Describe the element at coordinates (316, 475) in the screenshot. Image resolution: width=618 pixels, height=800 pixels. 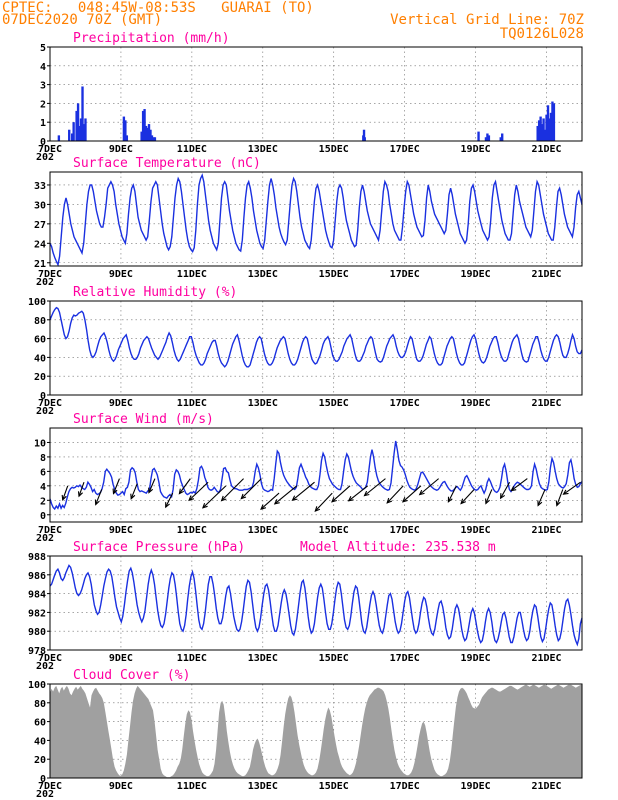
I see `wind-series-line` at that location.